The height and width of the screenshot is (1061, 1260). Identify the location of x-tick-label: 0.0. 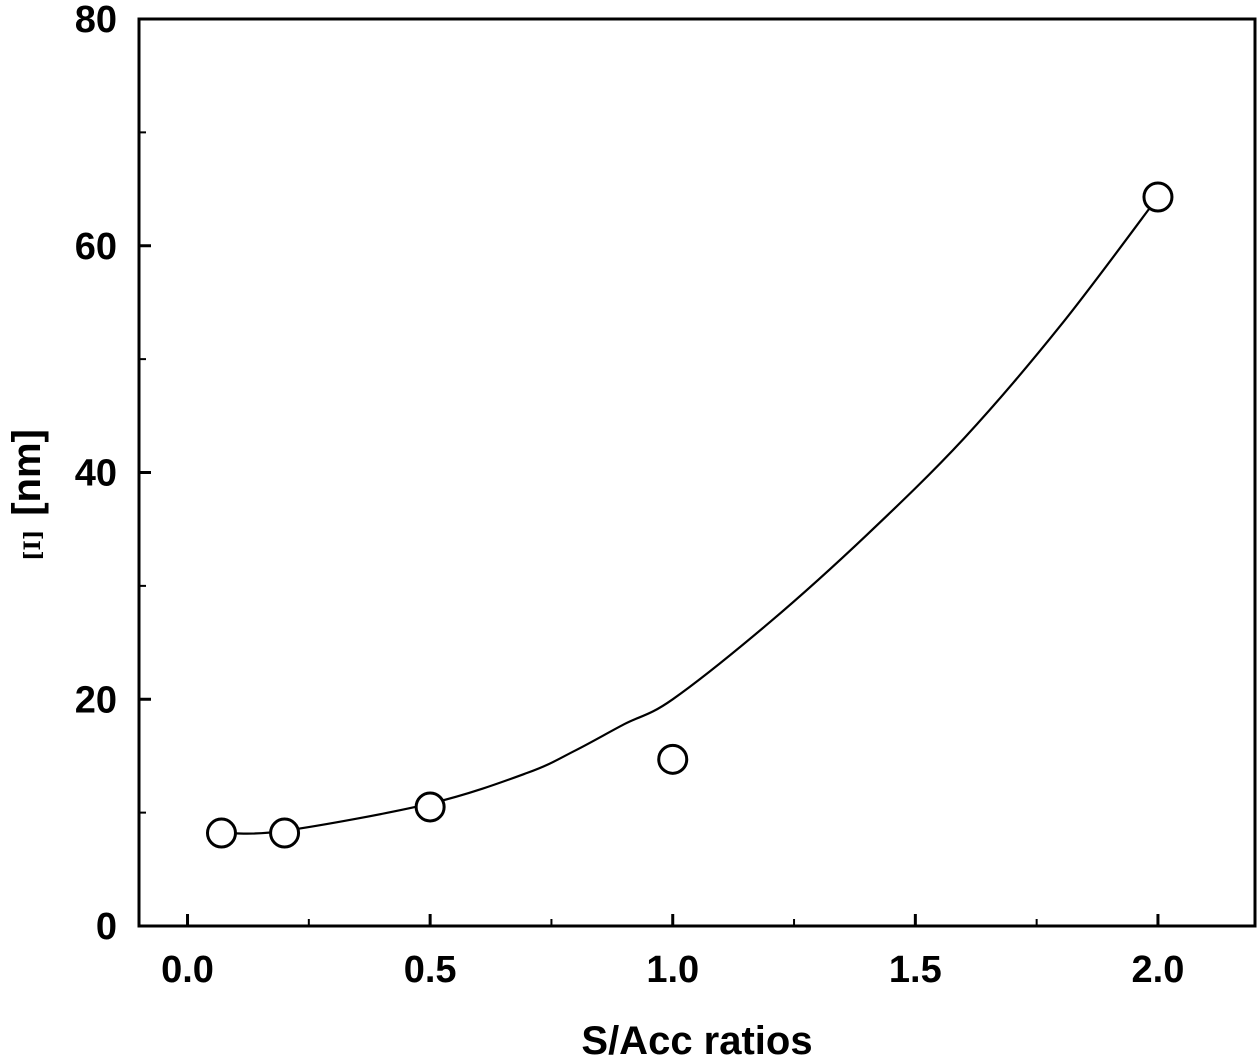
(187, 970).